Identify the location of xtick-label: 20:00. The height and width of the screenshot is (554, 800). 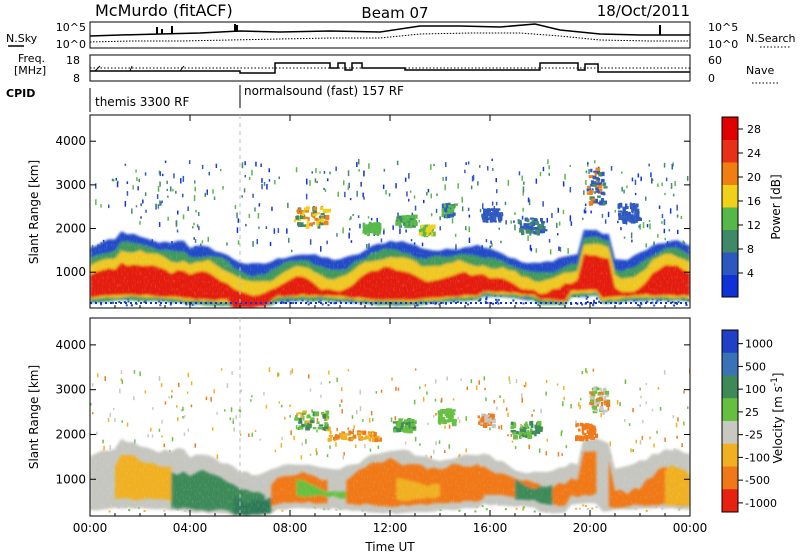
(590, 528).